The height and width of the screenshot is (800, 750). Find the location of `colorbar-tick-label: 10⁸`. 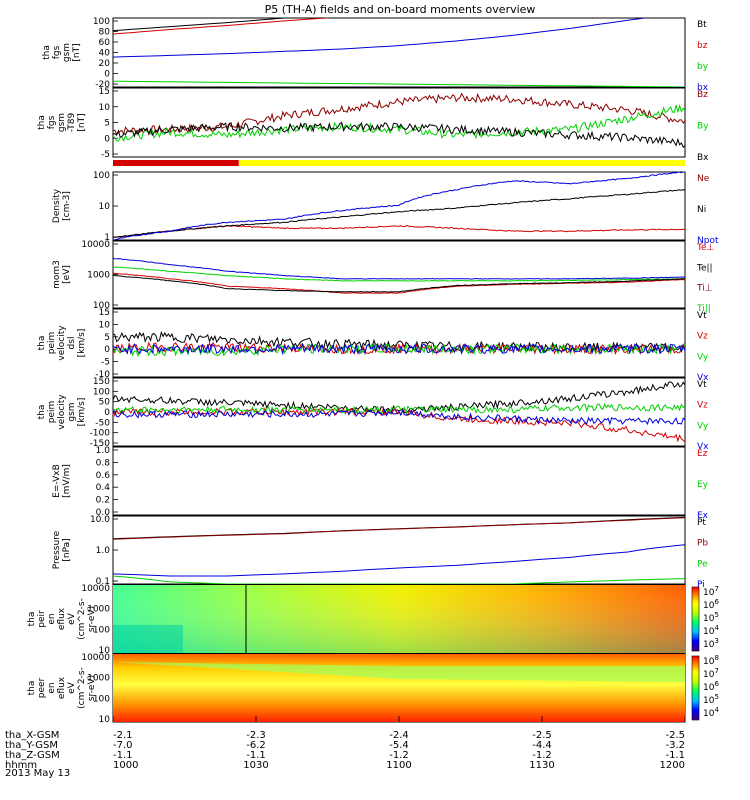

colorbar-tick-label: 10⁸ is located at coordinates (711, 660).